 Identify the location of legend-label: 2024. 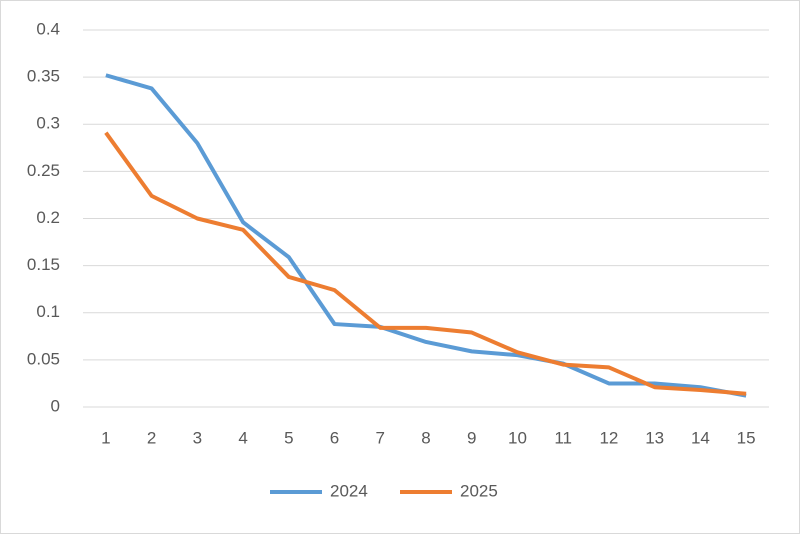
(349, 490).